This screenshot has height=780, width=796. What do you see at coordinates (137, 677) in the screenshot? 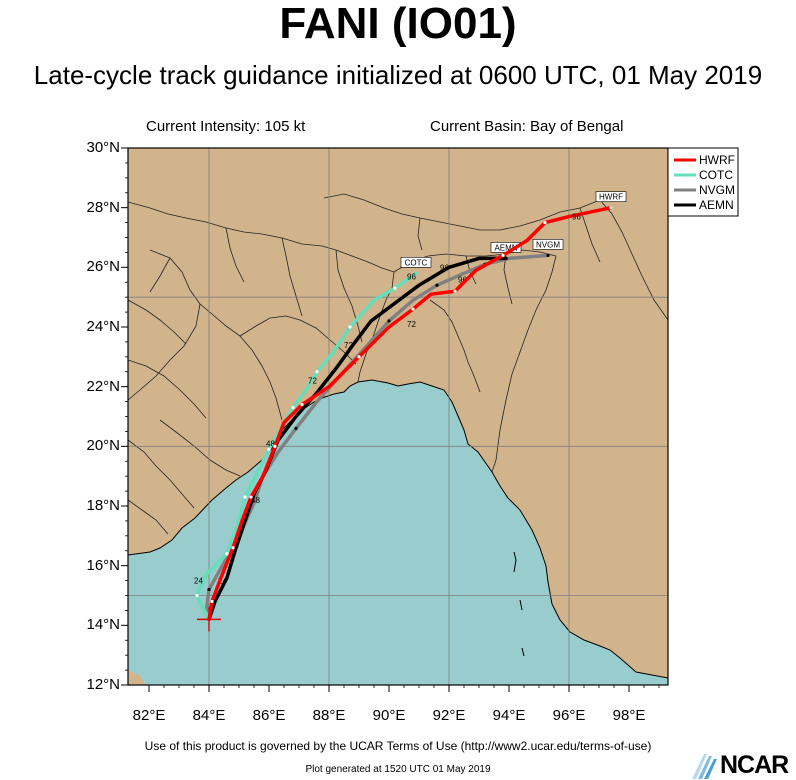
I see `sri-lanka-hint` at bounding box center [137, 677].